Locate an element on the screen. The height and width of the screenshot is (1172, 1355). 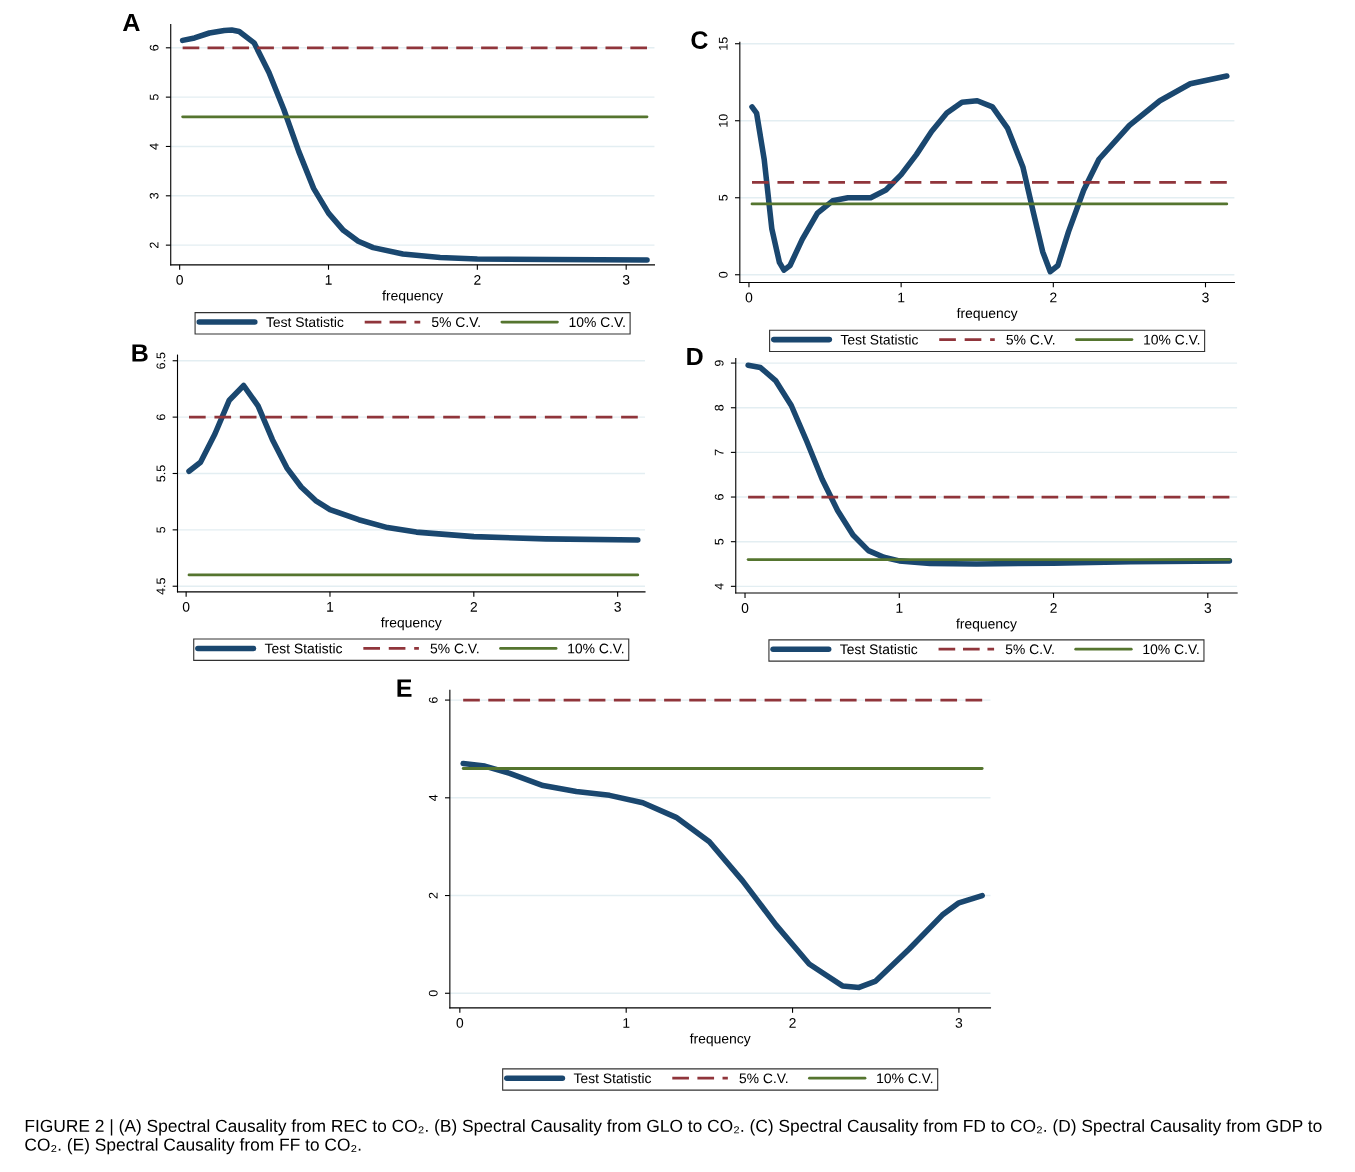
y-tick-label: 9 is located at coordinates (719, 363).